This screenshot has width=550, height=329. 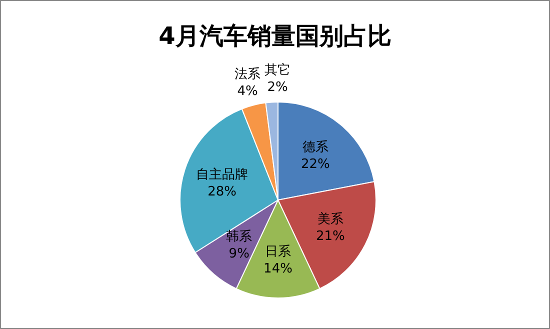 What do you see at coordinates (277, 88) in the screenshot?
I see `data-label: 2%` at bounding box center [277, 88].